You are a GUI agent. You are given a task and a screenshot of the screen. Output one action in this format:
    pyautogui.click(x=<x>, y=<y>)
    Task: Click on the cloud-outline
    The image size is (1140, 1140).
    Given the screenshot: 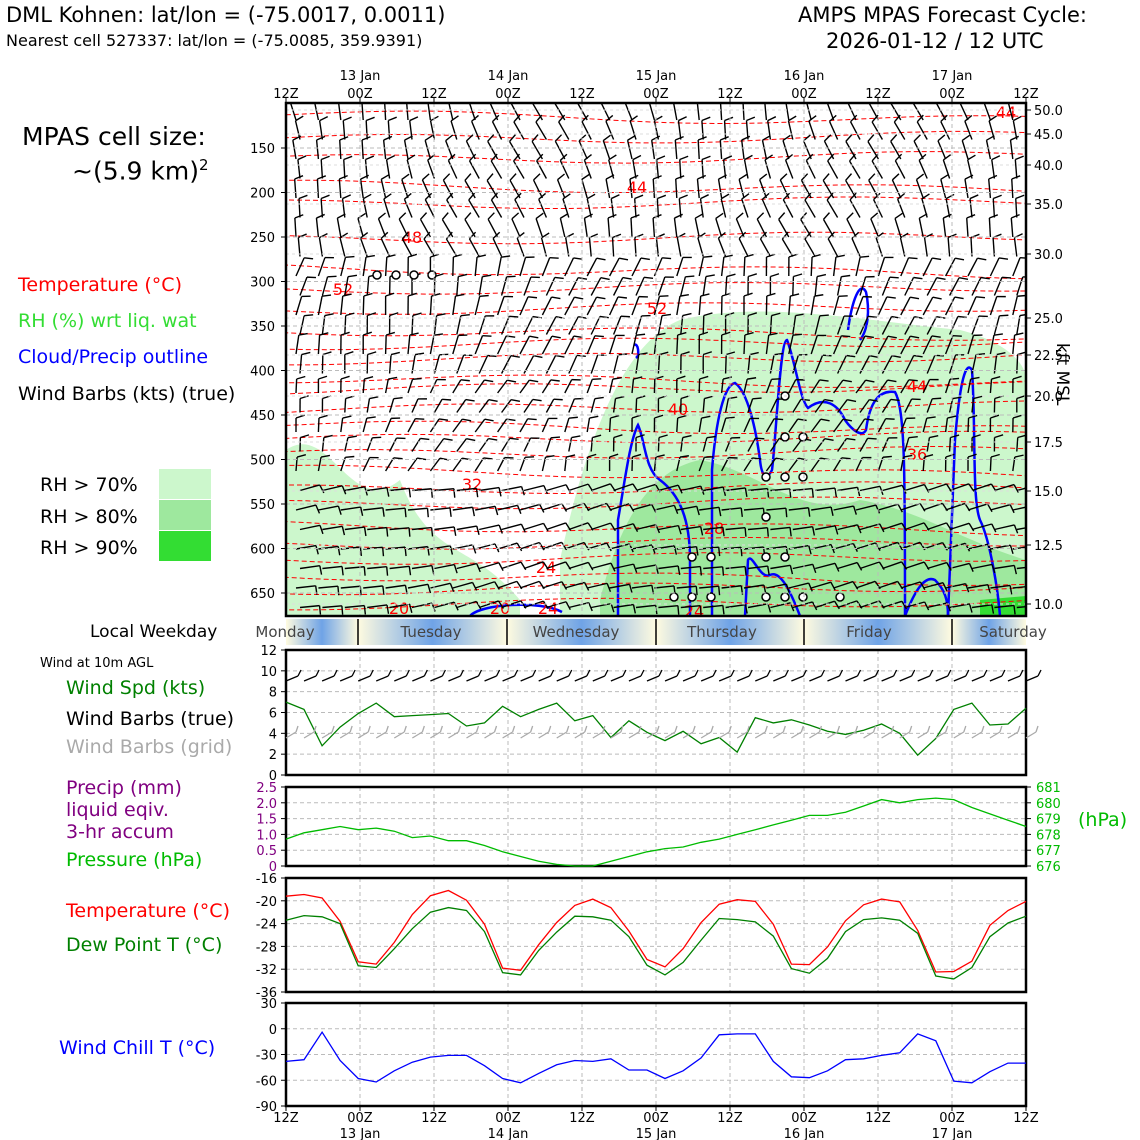 What is the action you would take?
    pyautogui.click(x=808, y=477)
    